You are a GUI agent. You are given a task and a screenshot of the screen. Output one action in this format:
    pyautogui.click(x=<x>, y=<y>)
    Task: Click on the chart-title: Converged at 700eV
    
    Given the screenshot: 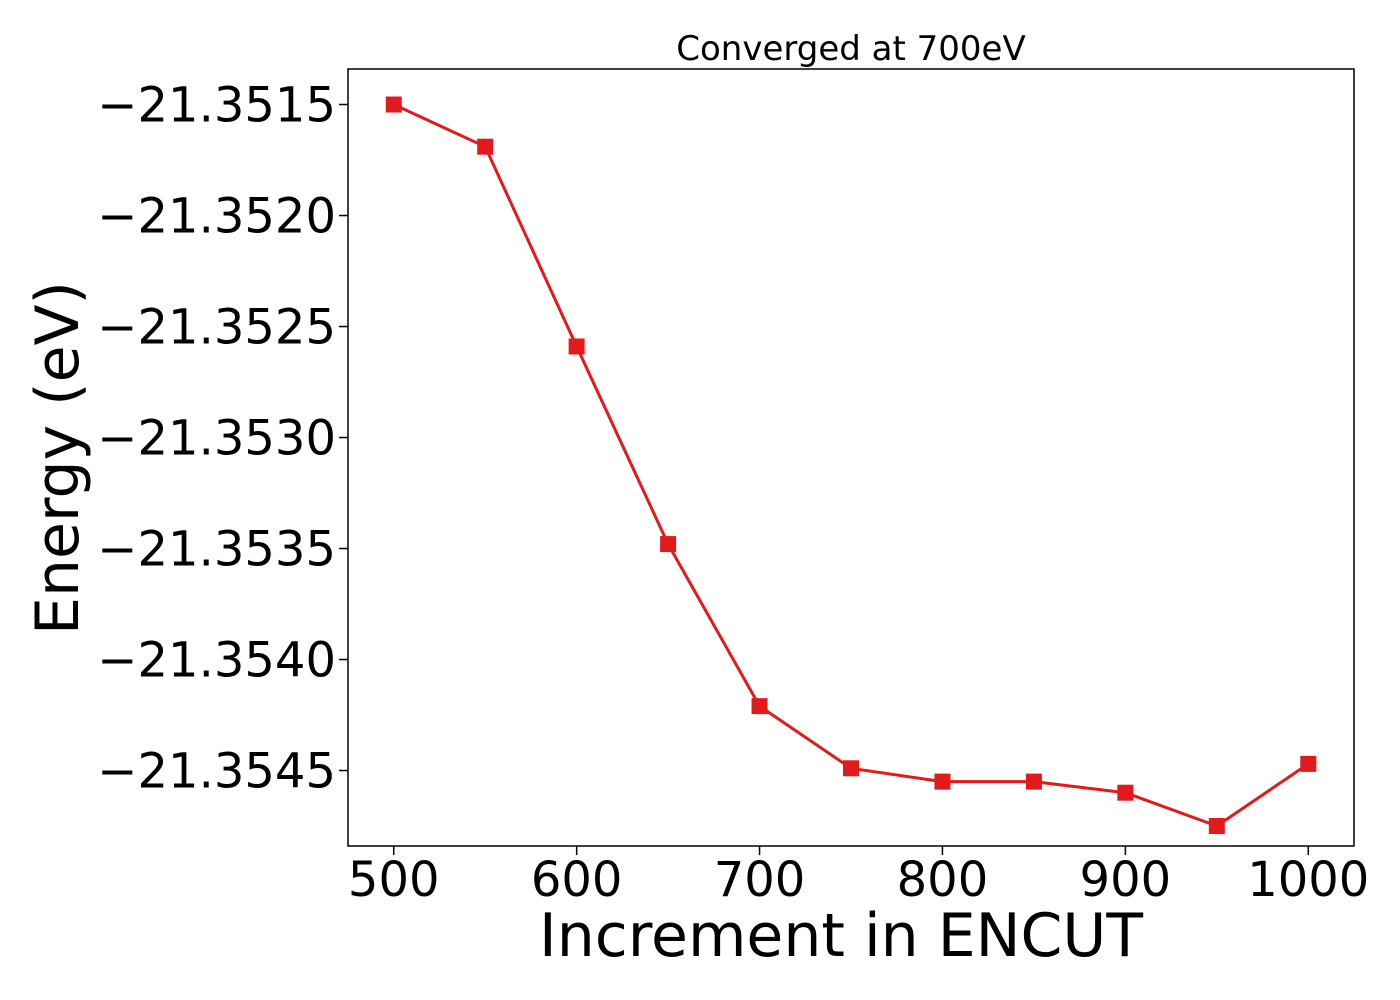 What is the action you would take?
    pyautogui.click(x=850, y=49)
    